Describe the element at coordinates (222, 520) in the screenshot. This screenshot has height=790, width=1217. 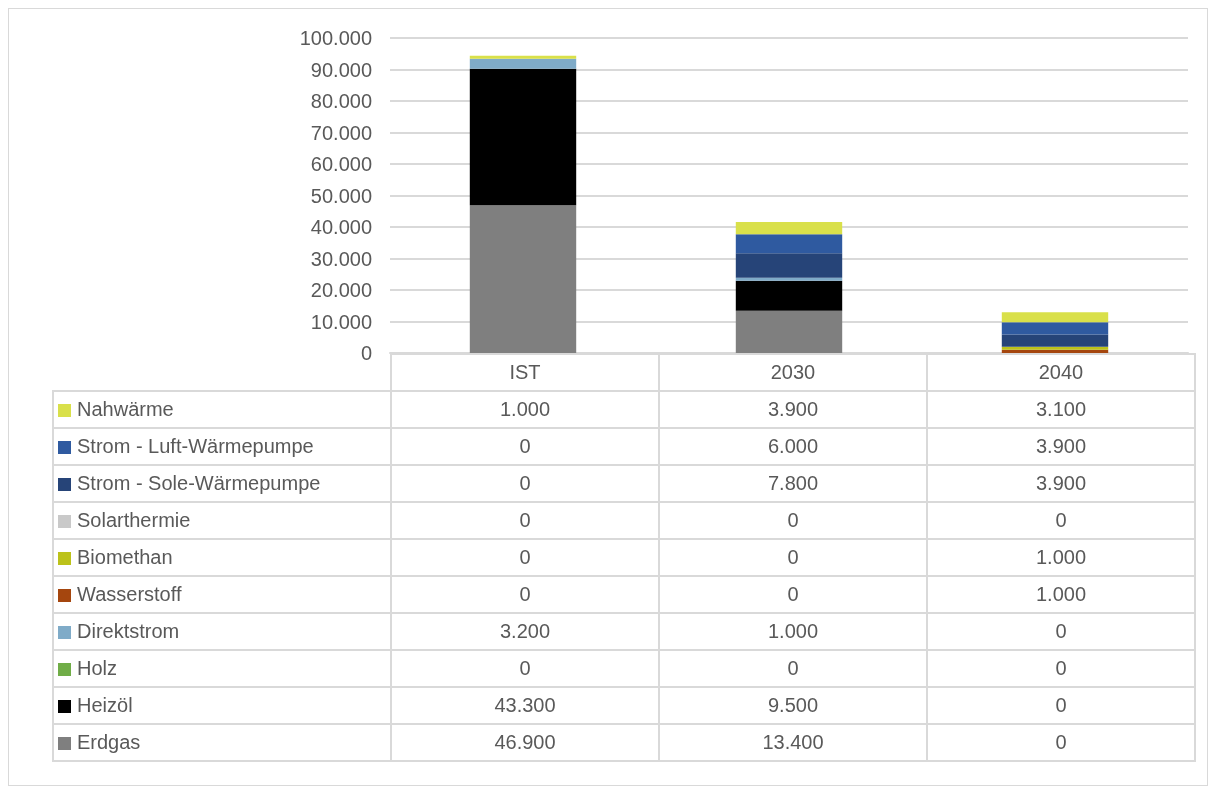
I see `legend-label: Solarthermie` at that location.